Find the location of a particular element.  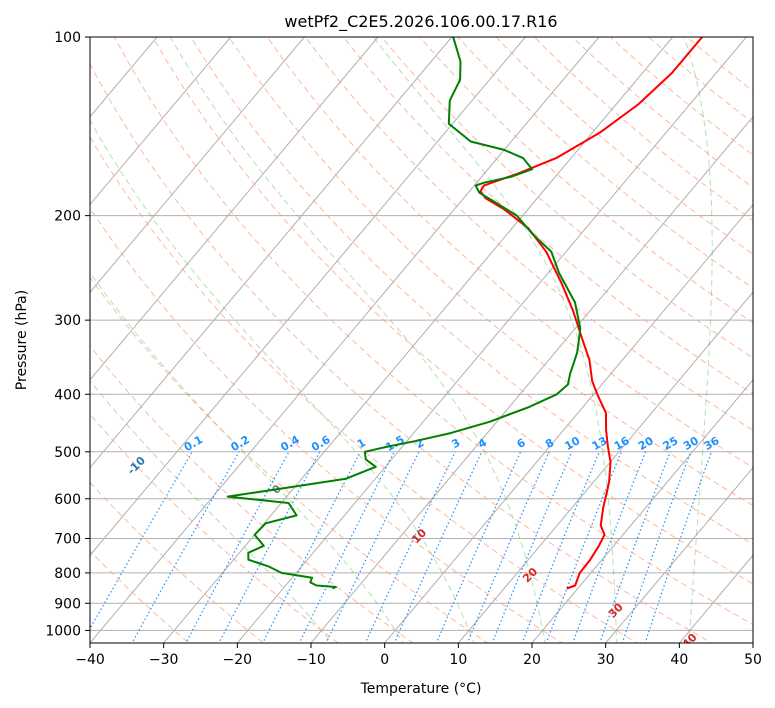

chart-title: wetPf2_C2E5.2026.106.00.17.R16 is located at coordinates (420, 22).